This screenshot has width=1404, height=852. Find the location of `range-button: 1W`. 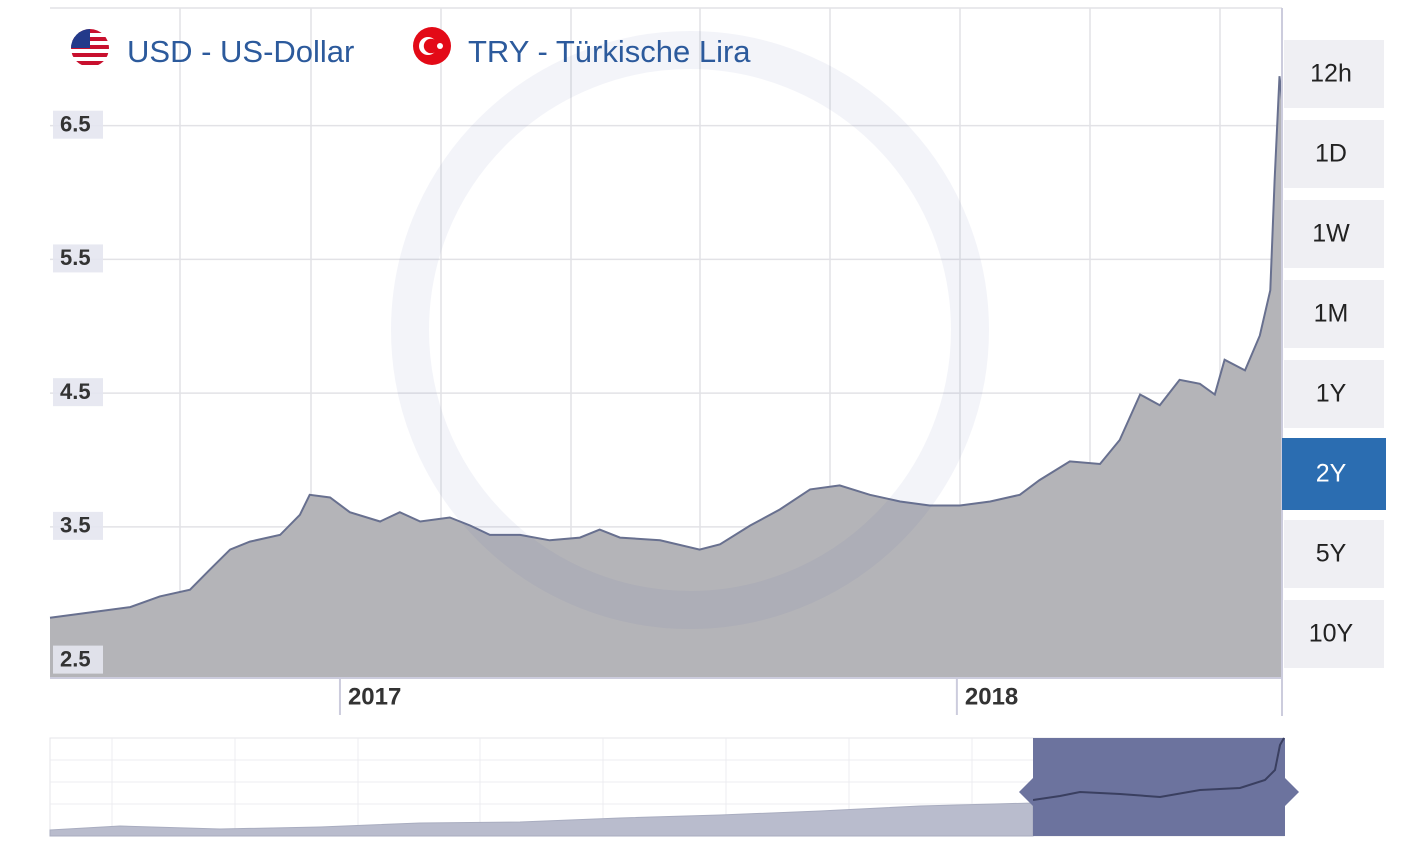

range-button: 1W is located at coordinates (1334, 234).